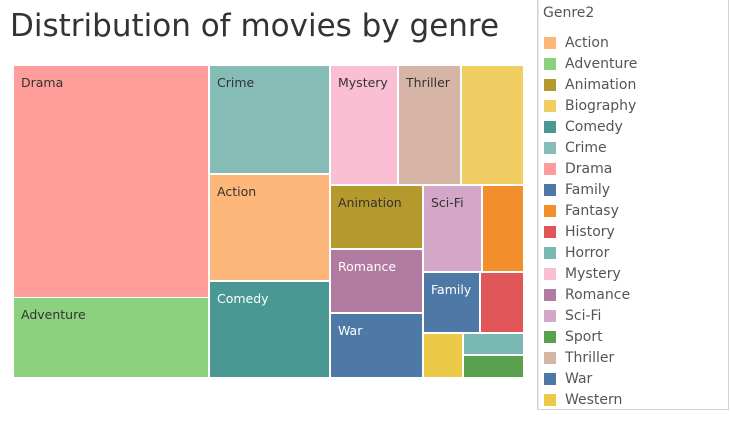 This screenshot has width=731, height=423. What do you see at coordinates (243, 298) in the screenshot?
I see `treemap-label-comedy: Comedy` at bounding box center [243, 298].